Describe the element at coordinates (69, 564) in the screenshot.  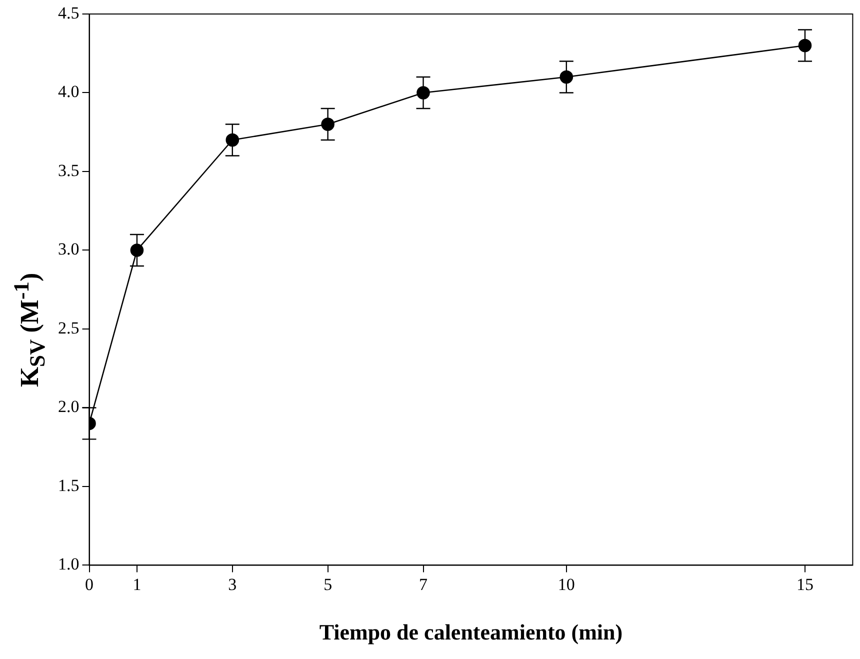
I see `y-tick-label: 1.0` at that location.